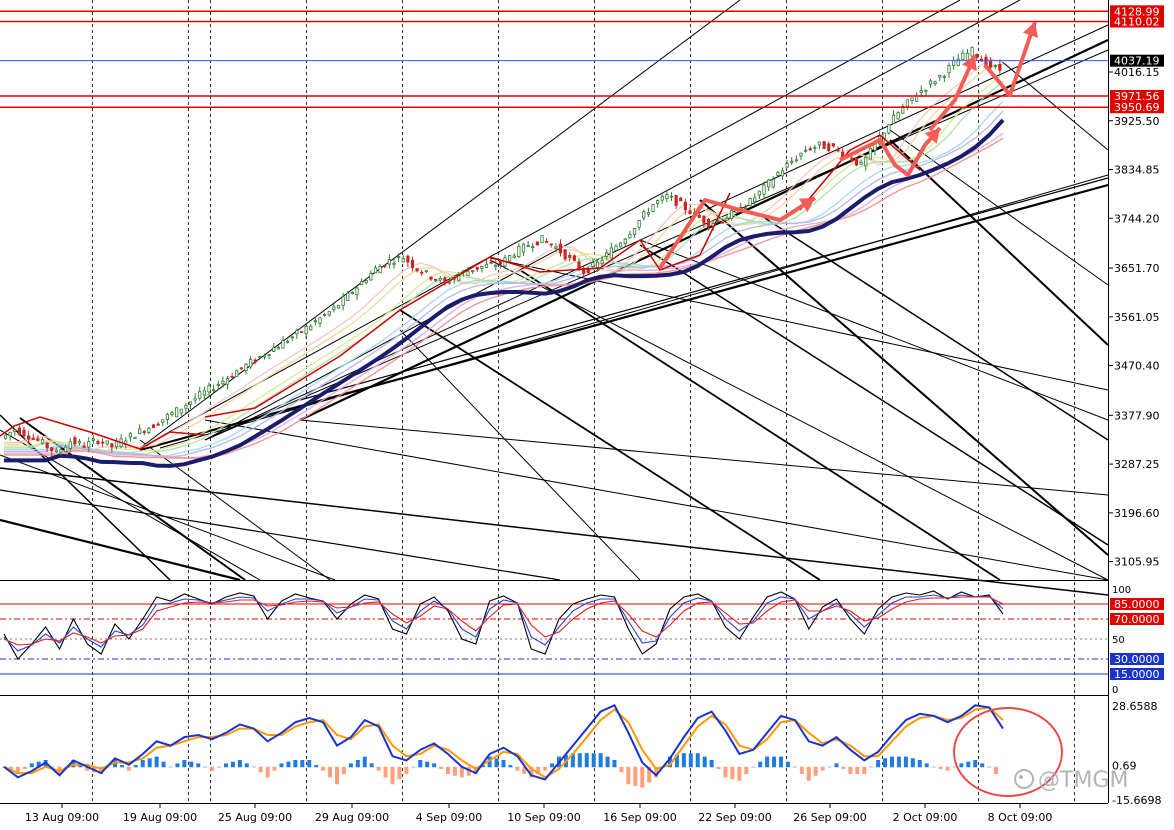 The height and width of the screenshot is (830, 1174). I want to click on macd-panel: 28.6588 0.69 -15.6698, so click(581, 753).